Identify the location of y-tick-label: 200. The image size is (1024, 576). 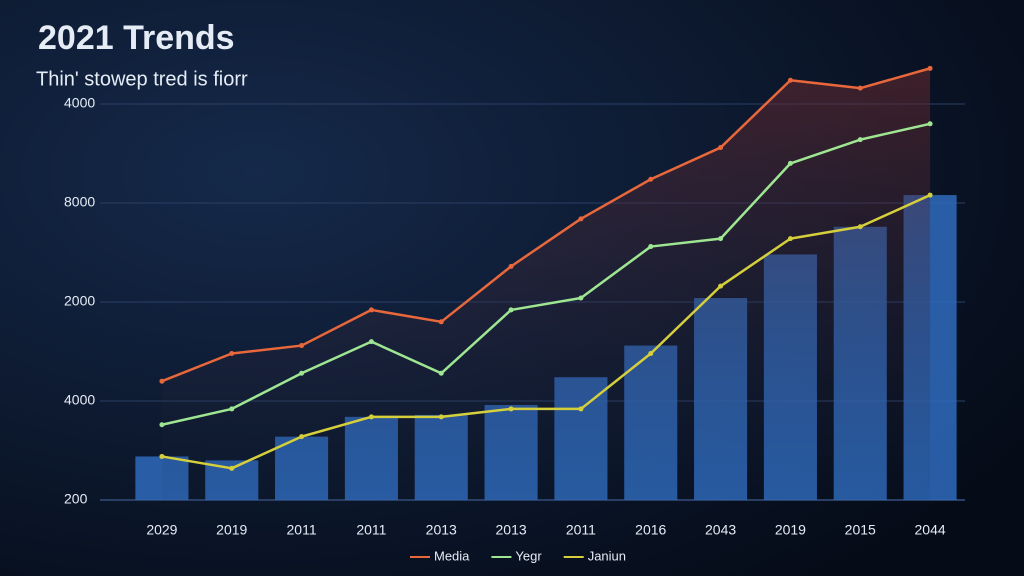
(76, 499).